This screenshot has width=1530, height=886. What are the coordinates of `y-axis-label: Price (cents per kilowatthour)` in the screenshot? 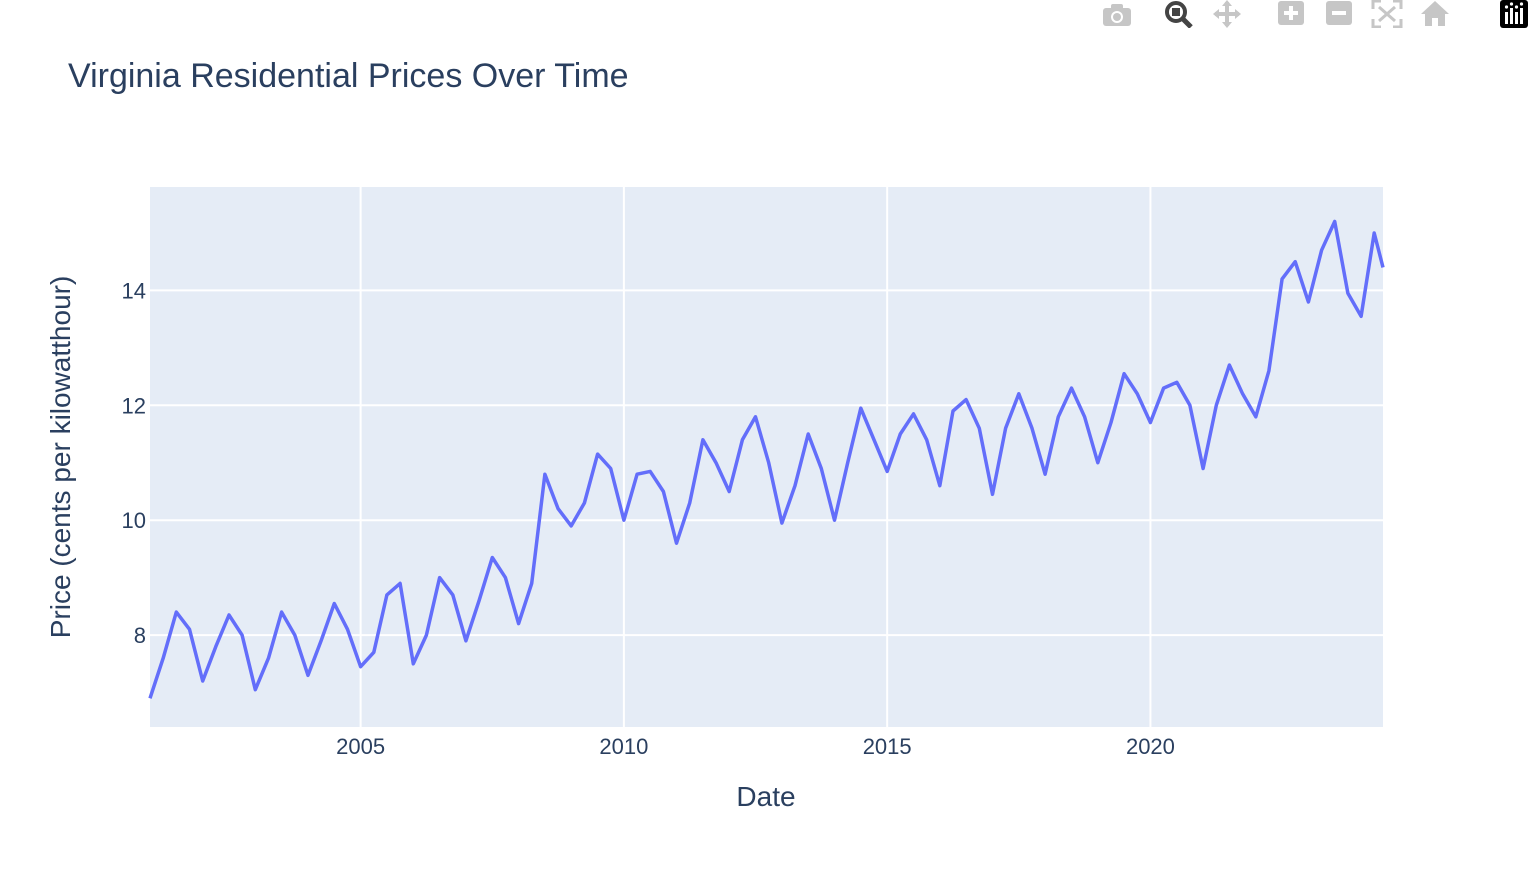 It's located at (60, 457).